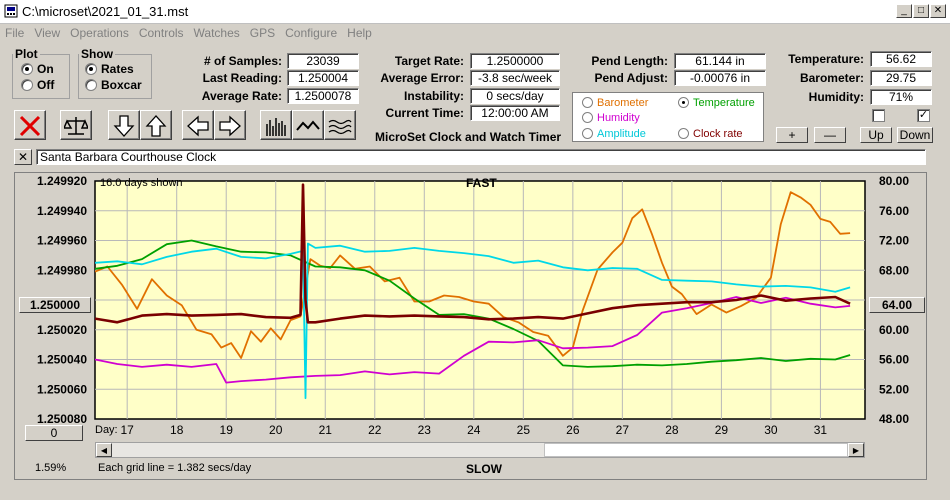 Image resolution: width=950 pixels, height=500 pixels. I want to click on sensor-humidity-radio: Humidity, so click(610, 118).